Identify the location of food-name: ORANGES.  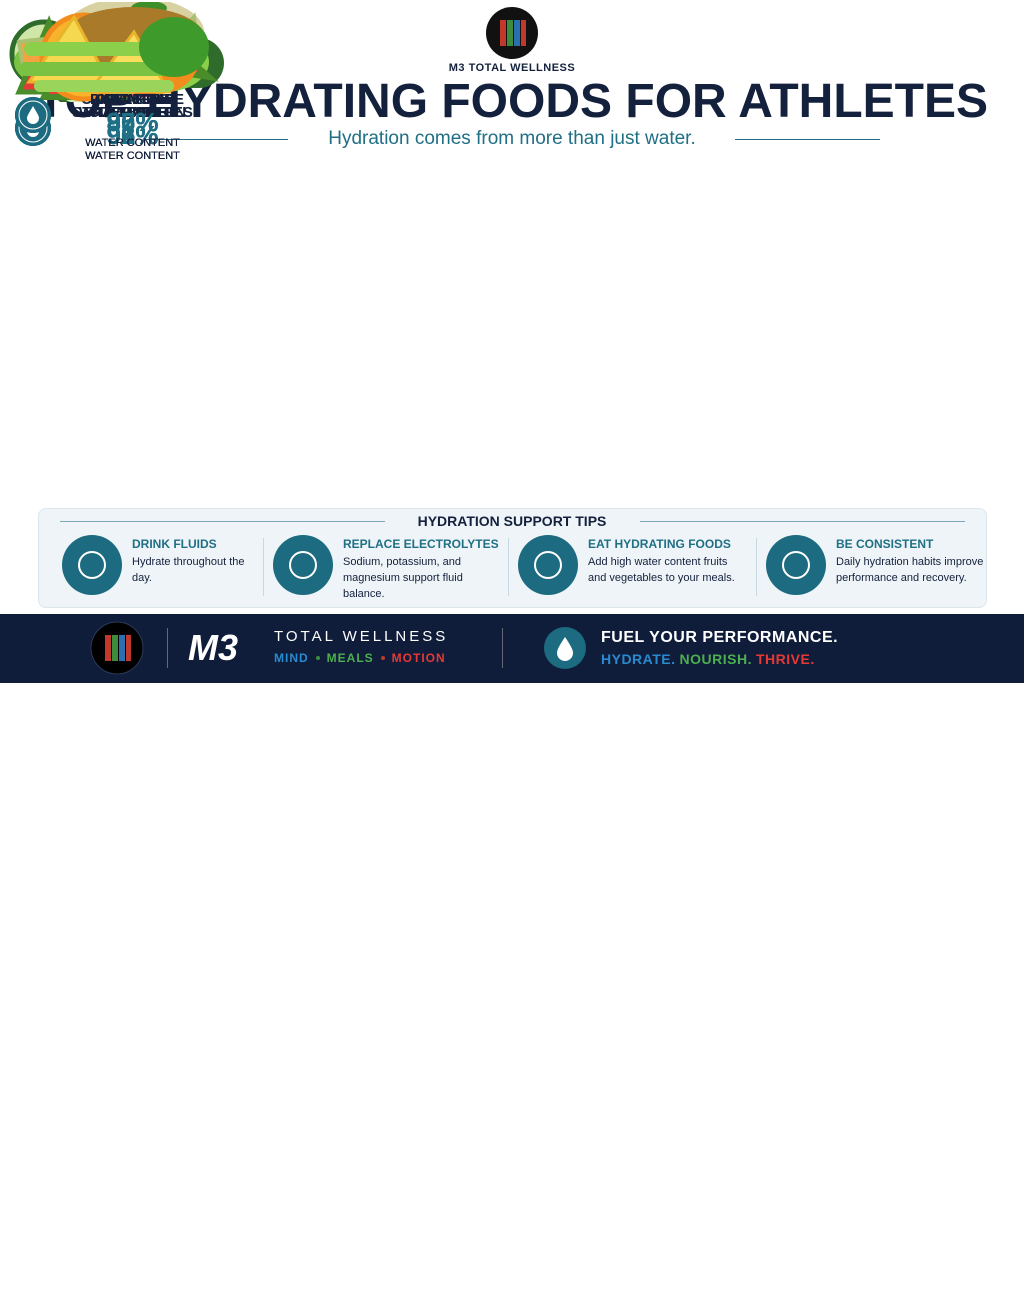
(132, 99).